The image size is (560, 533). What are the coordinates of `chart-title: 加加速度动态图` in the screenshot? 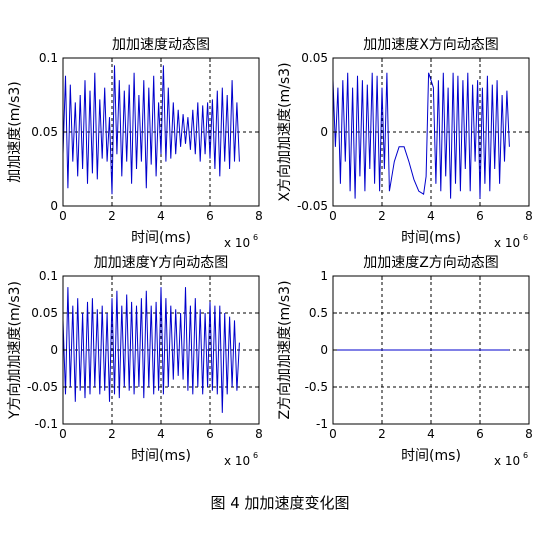 It's located at (161, 45).